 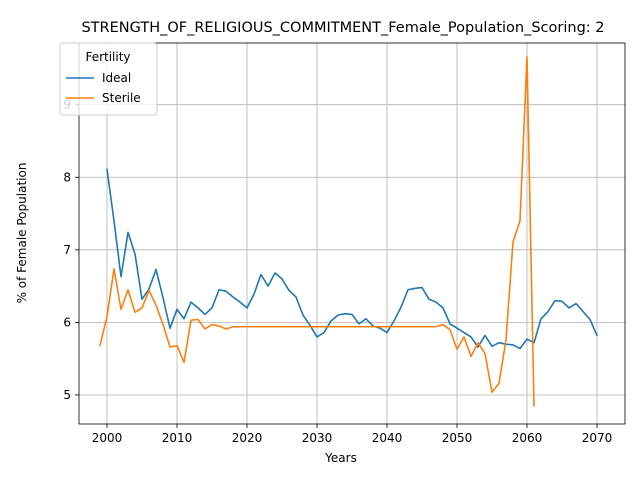 What do you see at coordinates (457, 438) in the screenshot?
I see `x-tick-label: 2050` at bounding box center [457, 438].